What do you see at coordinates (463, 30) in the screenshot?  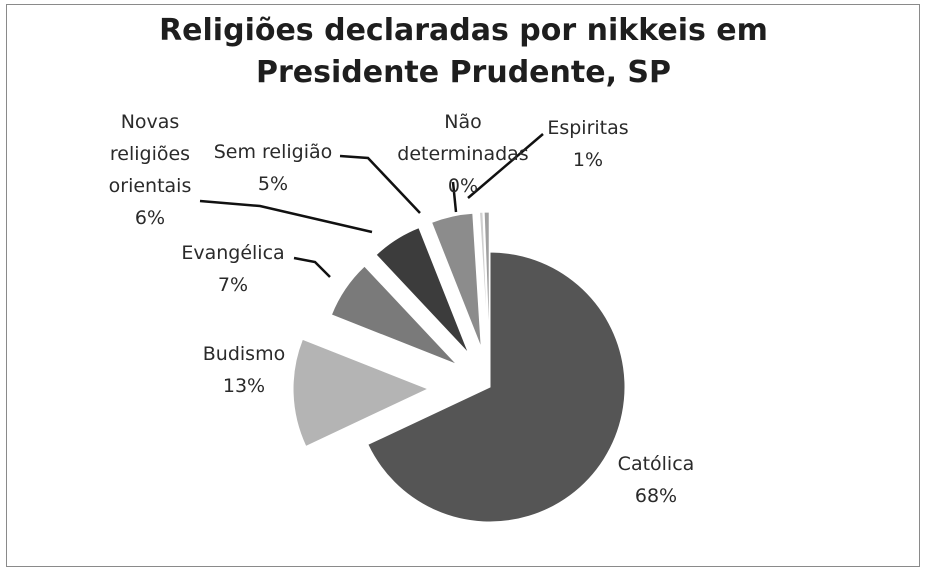 I see `chart-title-line-1: Religiões declaradas por nikkeis em` at bounding box center [463, 30].